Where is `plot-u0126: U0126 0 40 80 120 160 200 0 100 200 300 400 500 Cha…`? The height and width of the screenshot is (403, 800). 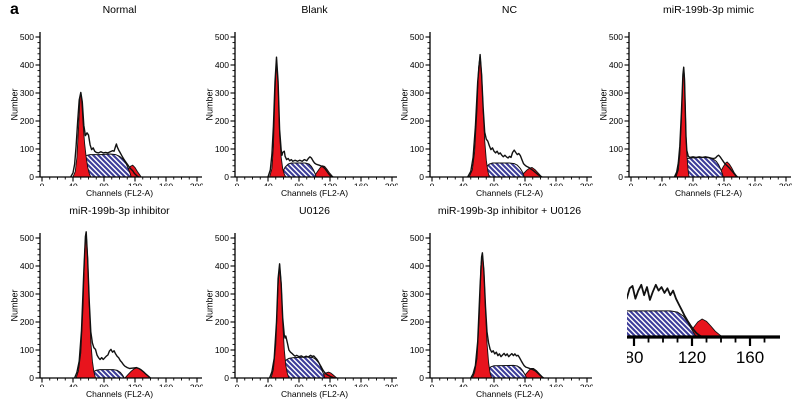 plot-u0126: U0126 0 40 80 120 160 200 0 100 200 300 400 500 Cha… is located at coordinates (301, 301).